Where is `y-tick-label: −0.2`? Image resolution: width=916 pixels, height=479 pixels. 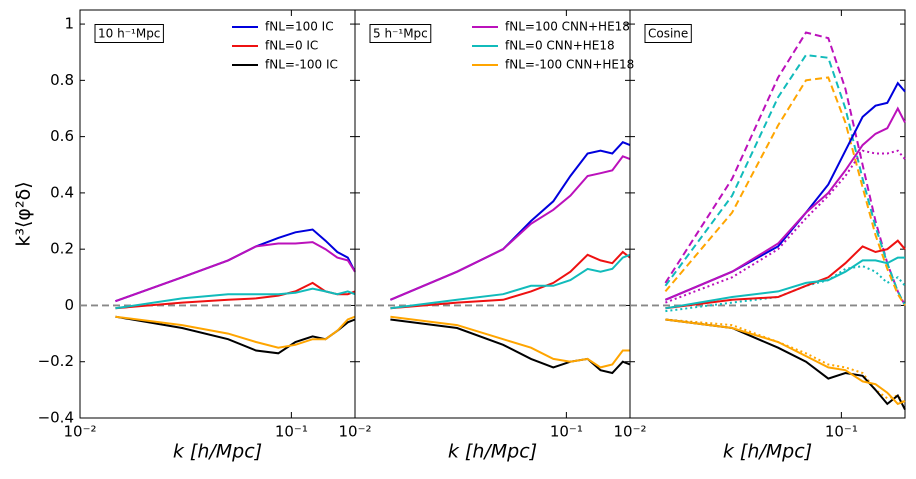 y-tick-label: −0.2 is located at coordinates (56, 361).